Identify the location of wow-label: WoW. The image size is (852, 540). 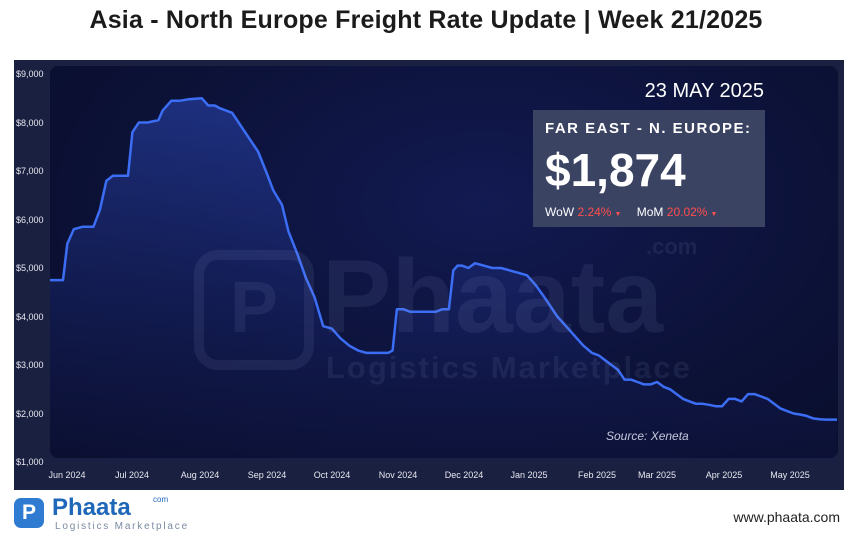
(560, 212).